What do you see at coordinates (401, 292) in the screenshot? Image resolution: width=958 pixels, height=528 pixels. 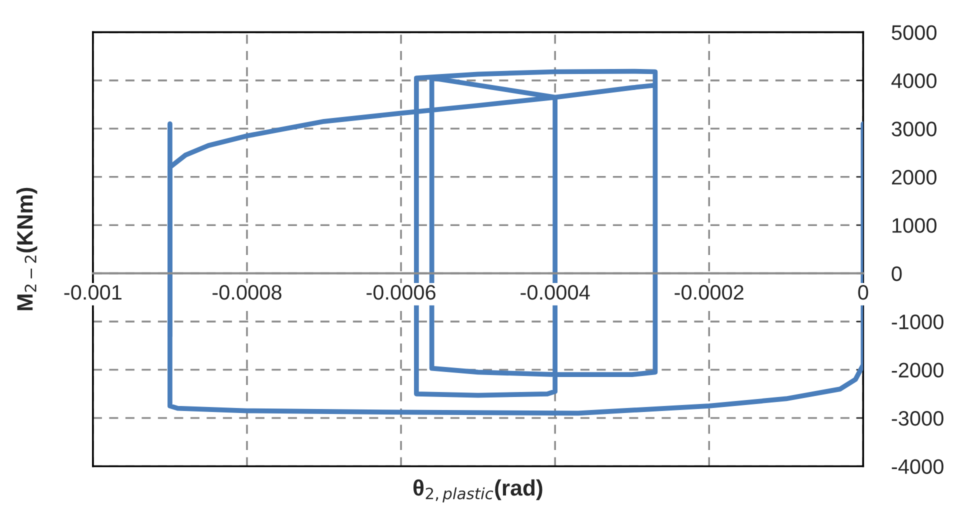 I see `x-tick-label: -0.0006` at bounding box center [401, 292].